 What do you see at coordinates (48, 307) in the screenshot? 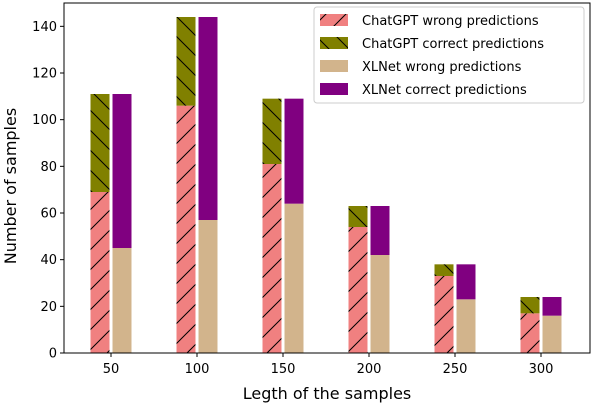
I see `y-tick-label-20: 20` at bounding box center [48, 307].